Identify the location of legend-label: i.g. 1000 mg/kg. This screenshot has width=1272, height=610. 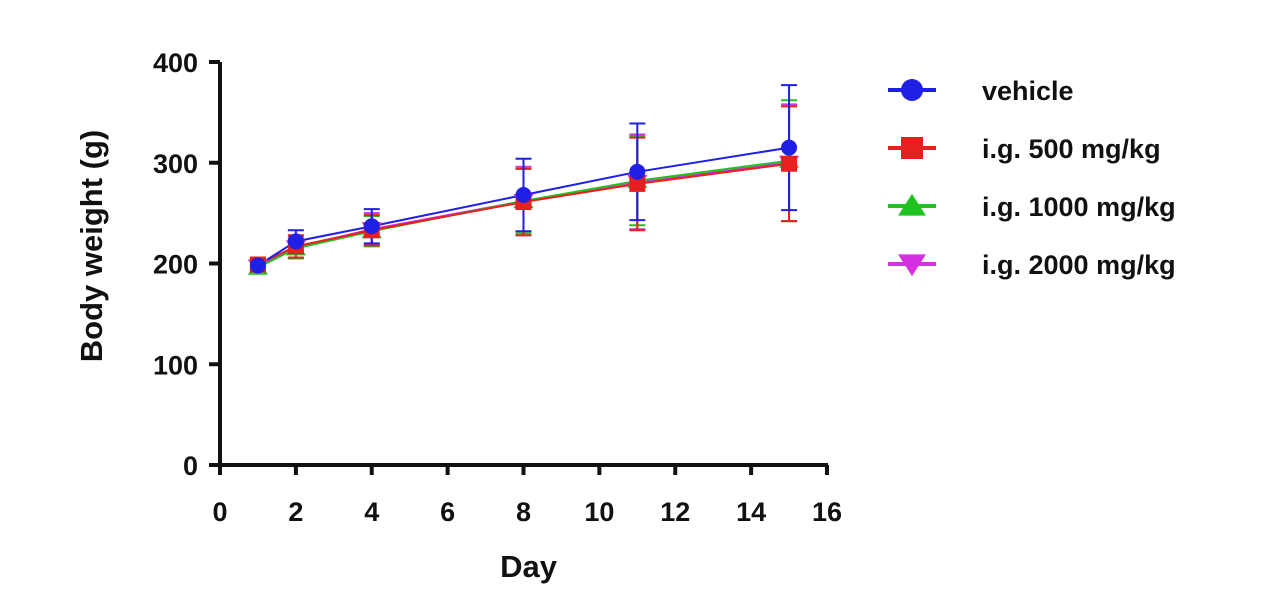
(1079, 207).